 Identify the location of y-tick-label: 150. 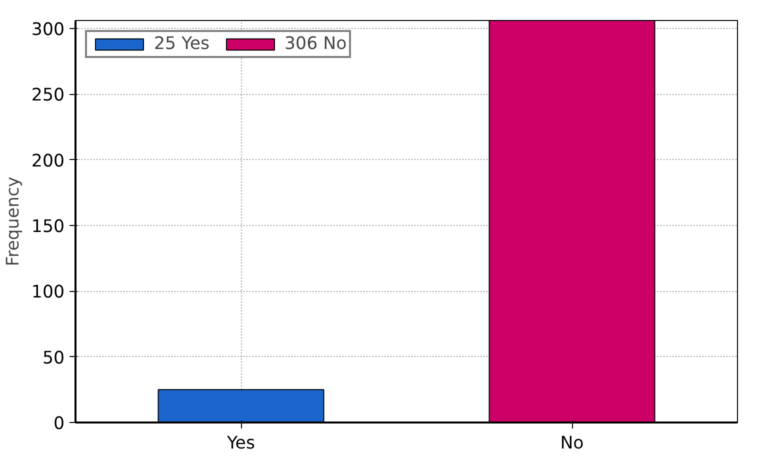
(48, 226).